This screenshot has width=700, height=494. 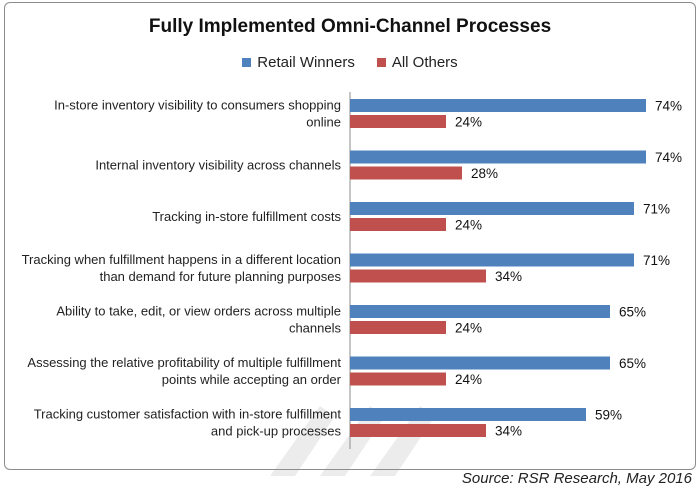 I want to click on category-label: than demand for future planning purposes, so click(x=221, y=276).